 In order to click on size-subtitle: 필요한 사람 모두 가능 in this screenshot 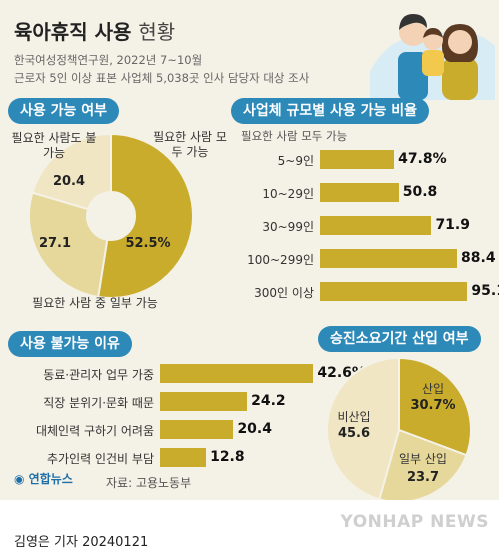, I will do `click(294, 136)`.